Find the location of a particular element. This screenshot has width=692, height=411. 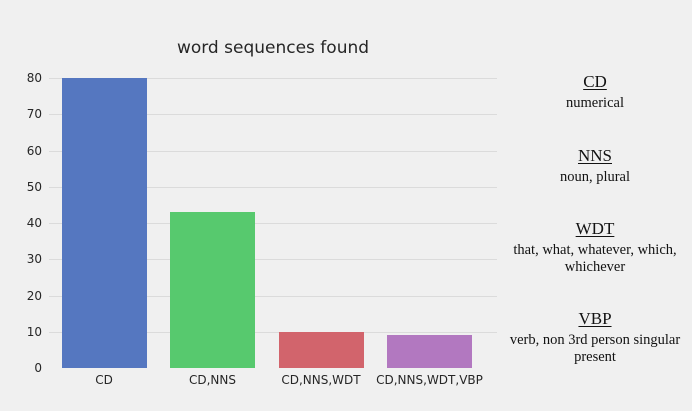

glossary-definition: verb, non 3rd person singular present is located at coordinates (595, 349).